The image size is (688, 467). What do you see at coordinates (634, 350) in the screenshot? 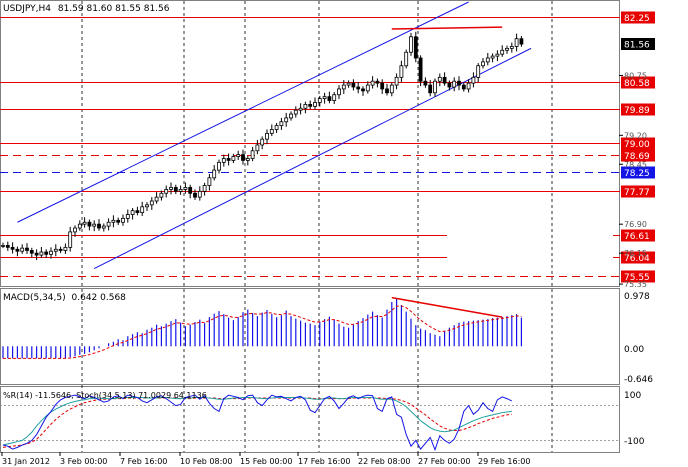
I see `macd-tick-zero: 0.00` at bounding box center [634, 350].